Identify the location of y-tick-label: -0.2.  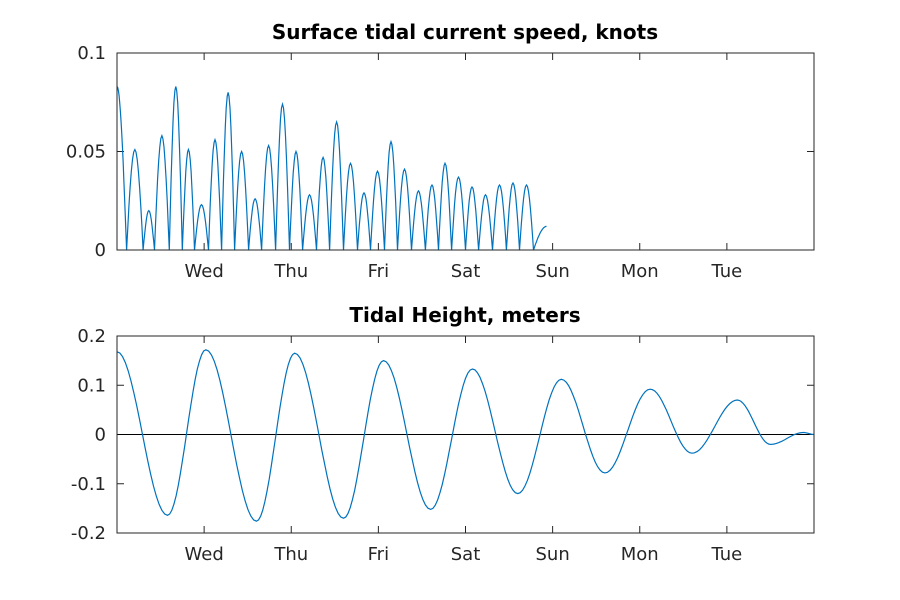
(88, 533).